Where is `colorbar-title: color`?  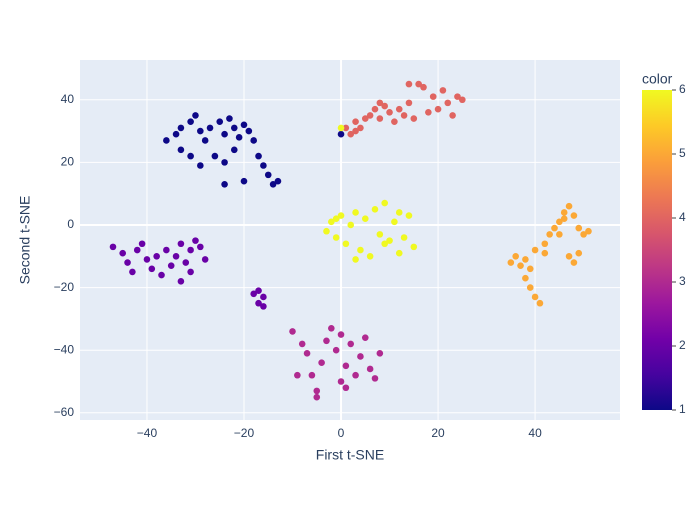 colorbar-title: color is located at coordinates (657, 79).